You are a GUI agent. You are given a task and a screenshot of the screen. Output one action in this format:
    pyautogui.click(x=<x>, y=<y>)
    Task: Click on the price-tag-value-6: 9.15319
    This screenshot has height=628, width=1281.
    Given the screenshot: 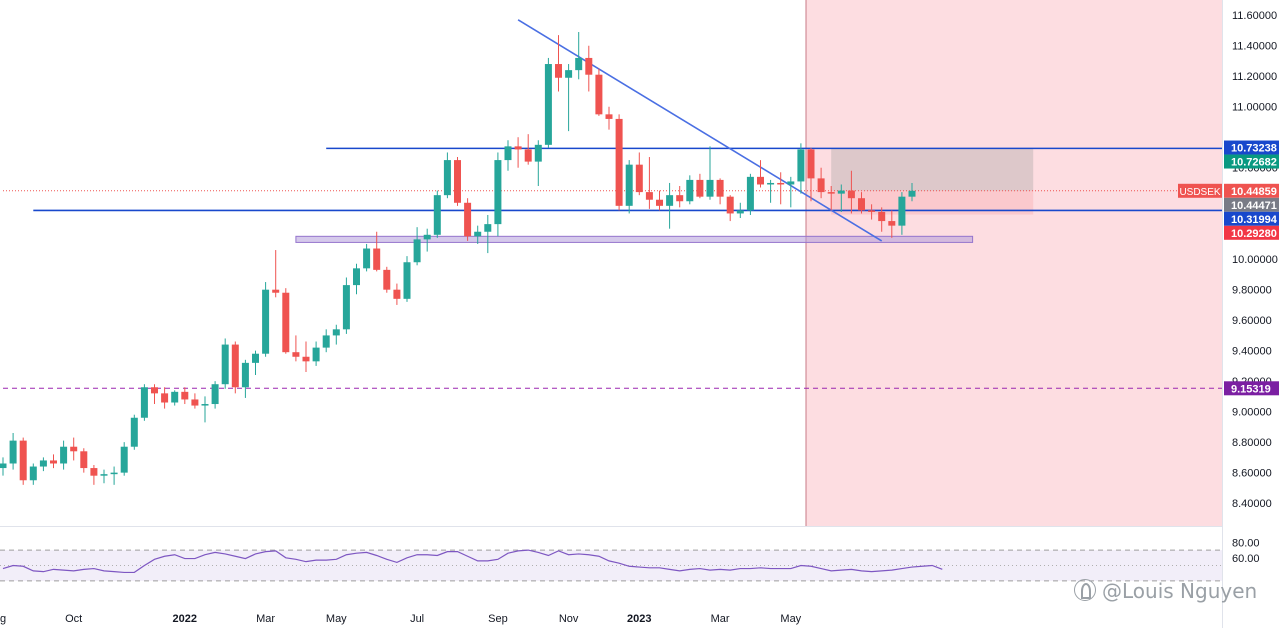 What is the action you would take?
    pyautogui.click(x=1251, y=389)
    